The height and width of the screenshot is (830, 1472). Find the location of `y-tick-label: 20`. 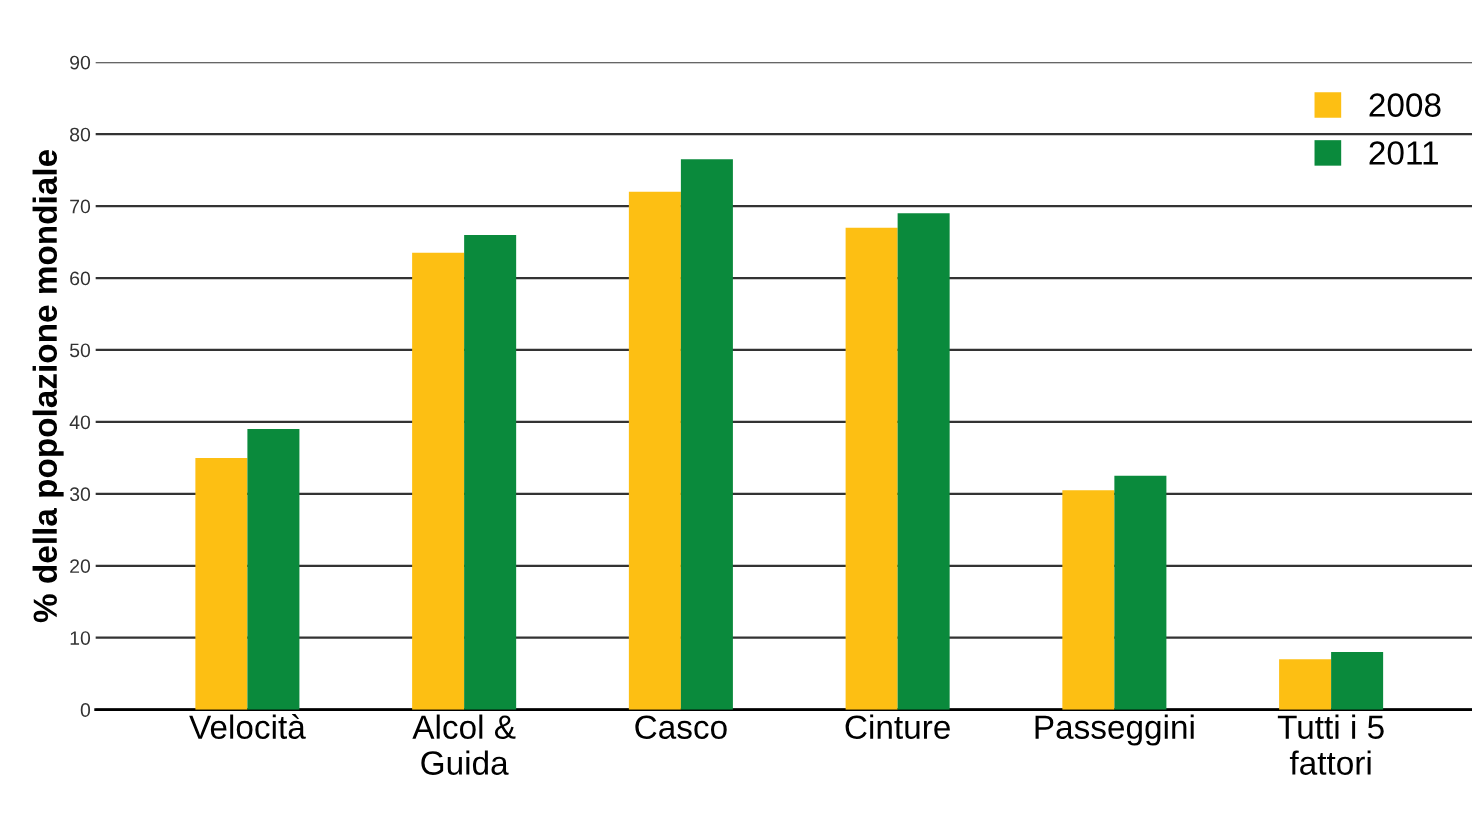

y-tick-label: 20 is located at coordinates (80, 566).